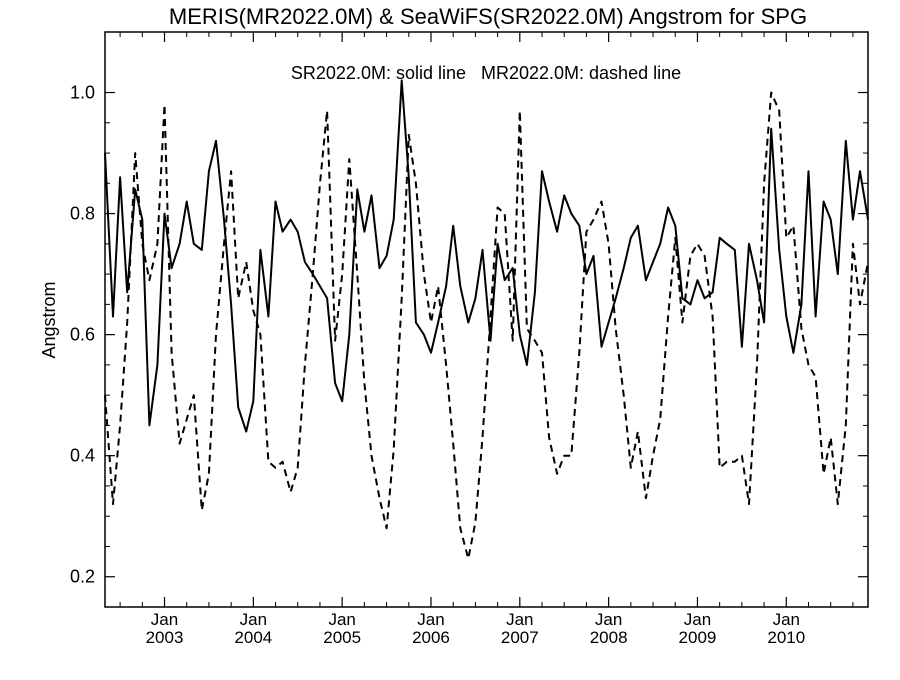 Image resolution: width=900 pixels, height=680 pixels. I want to click on y-axis-label: Angstrom, so click(49, 319).